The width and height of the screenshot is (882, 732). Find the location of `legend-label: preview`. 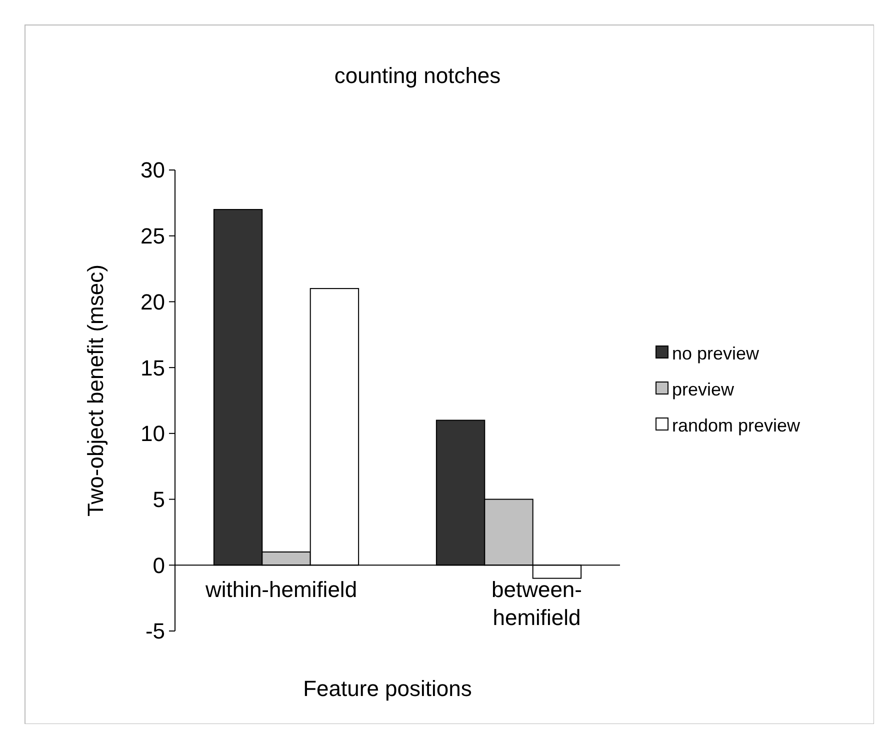

legend-label: preview is located at coordinates (704, 389).